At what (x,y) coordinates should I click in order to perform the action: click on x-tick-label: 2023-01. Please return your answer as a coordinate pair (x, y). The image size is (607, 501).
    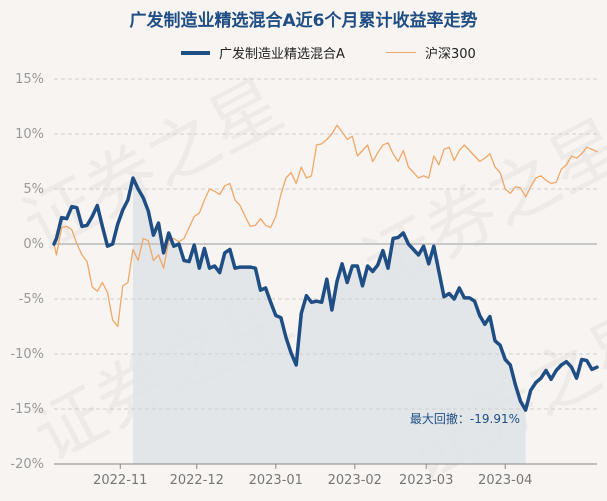
    Looking at the image, I should click on (276, 480).